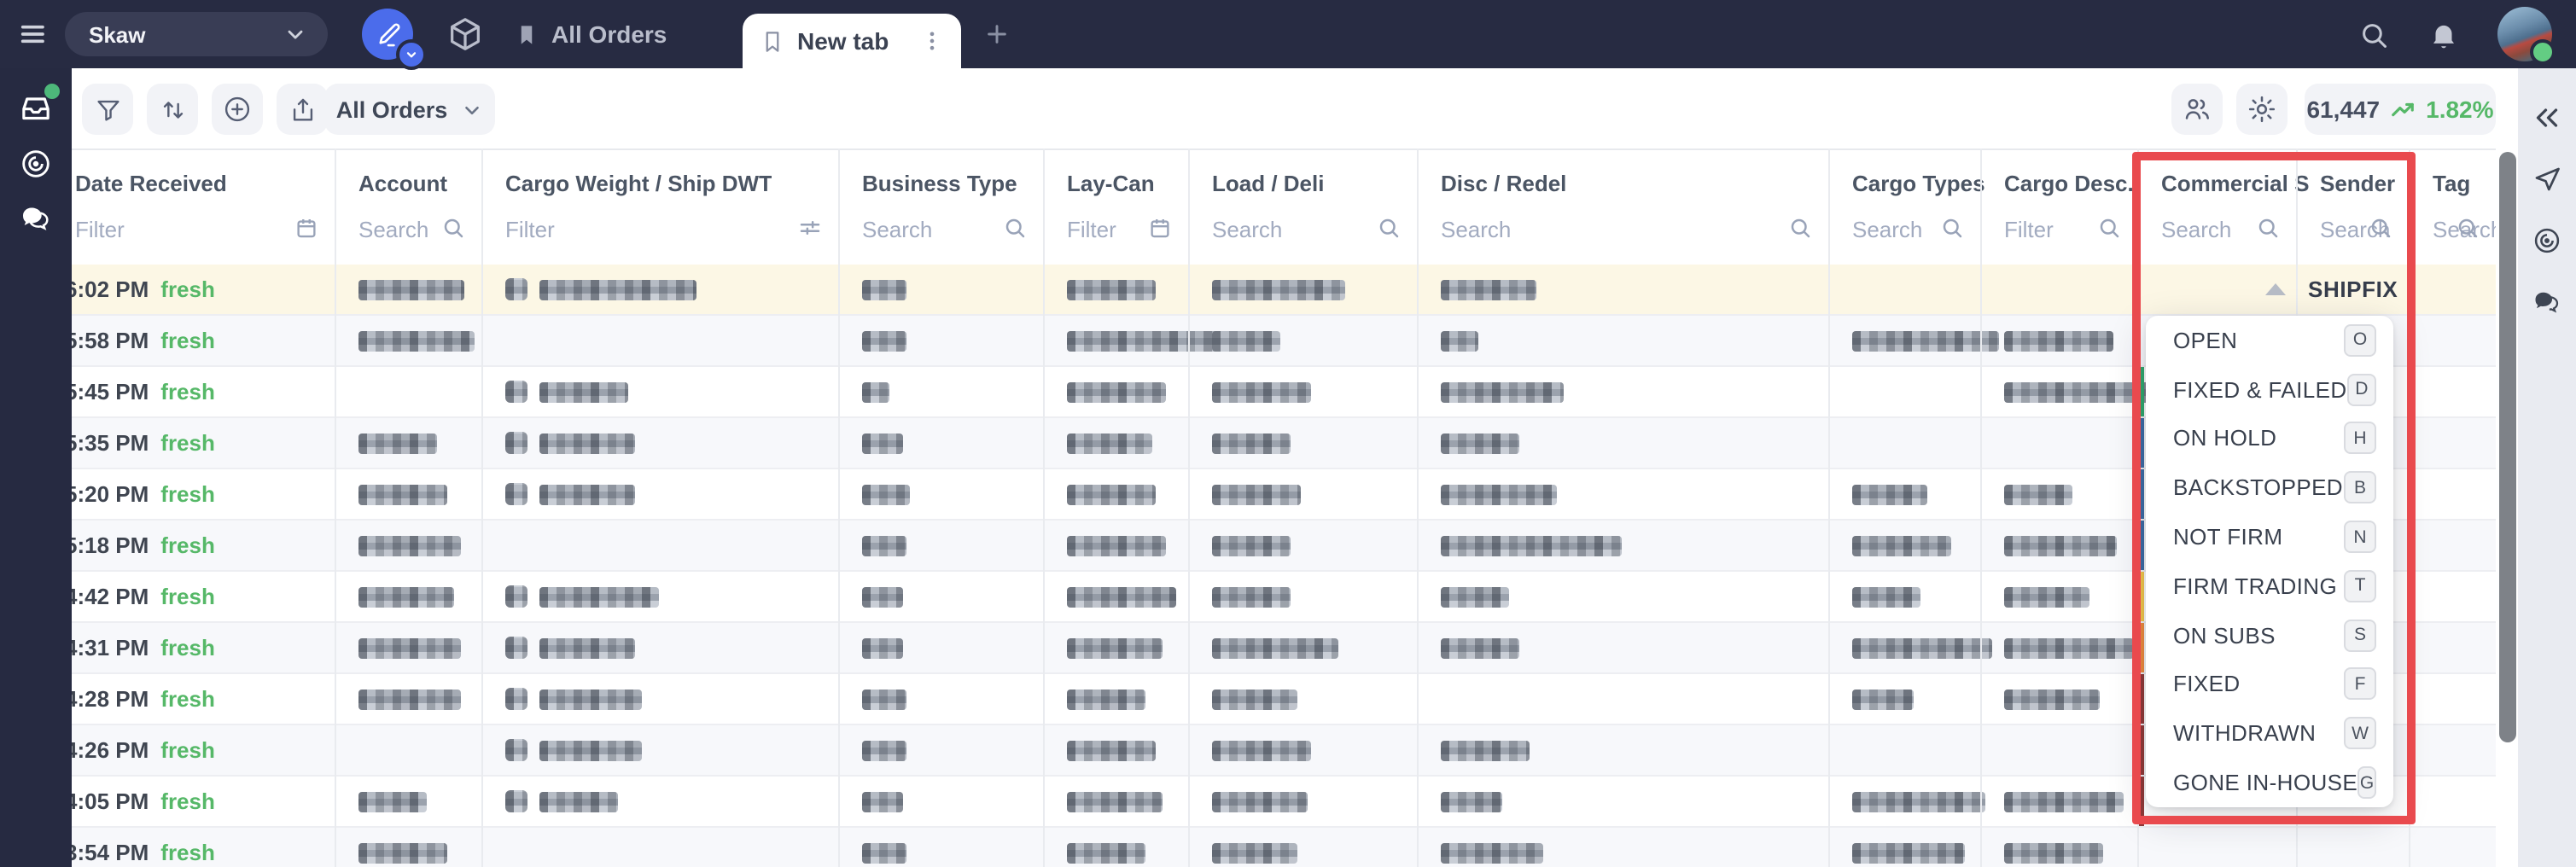 The height and width of the screenshot is (867, 2576). What do you see at coordinates (852, 41) in the screenshot?
I see `active-tab-new-tab: New tab` at bounding box center [852, 41].